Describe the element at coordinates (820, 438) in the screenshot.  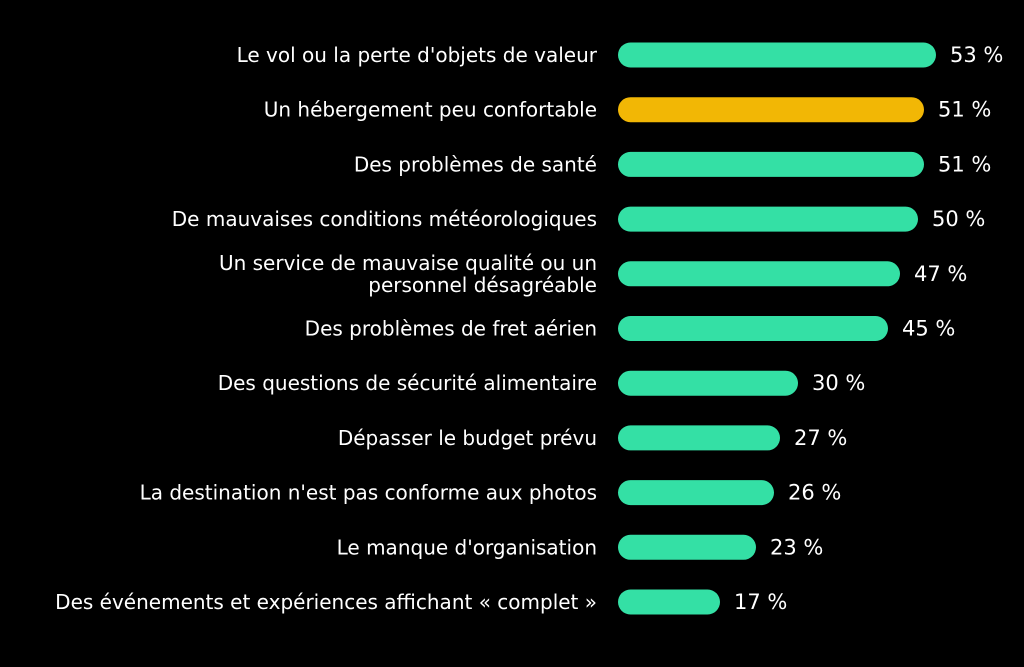
I see `value-label-8: 27 %` at that location.